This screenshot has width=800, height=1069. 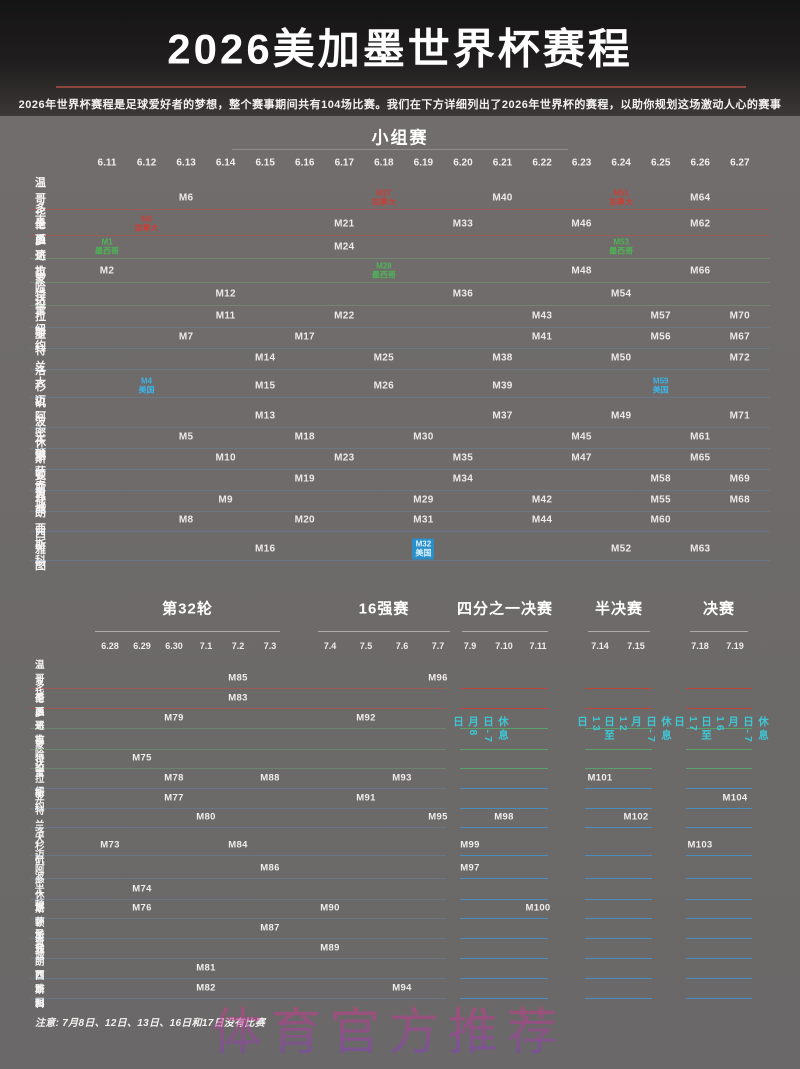 What do you see at coordinates (538, 908) in the screenshot?
I see `match-cell: M100` at bounding box center [538, 908].